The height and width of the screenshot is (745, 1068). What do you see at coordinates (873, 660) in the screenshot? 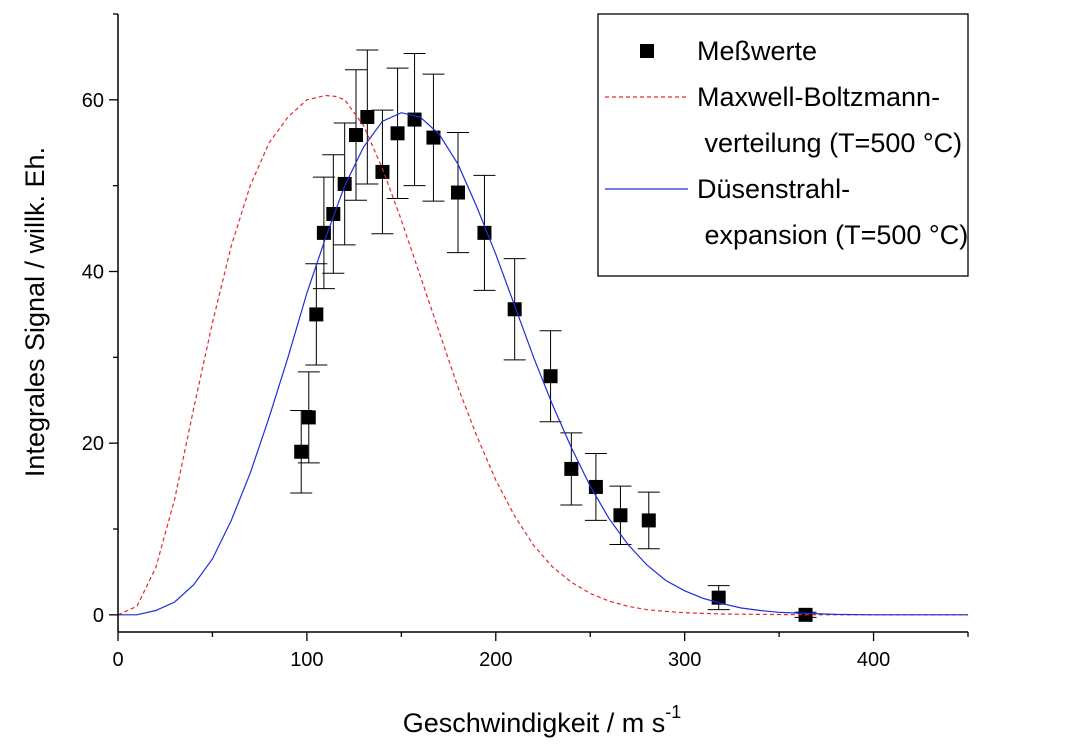
I see `x-tick-label: 400` at bounding box center [873, 660].